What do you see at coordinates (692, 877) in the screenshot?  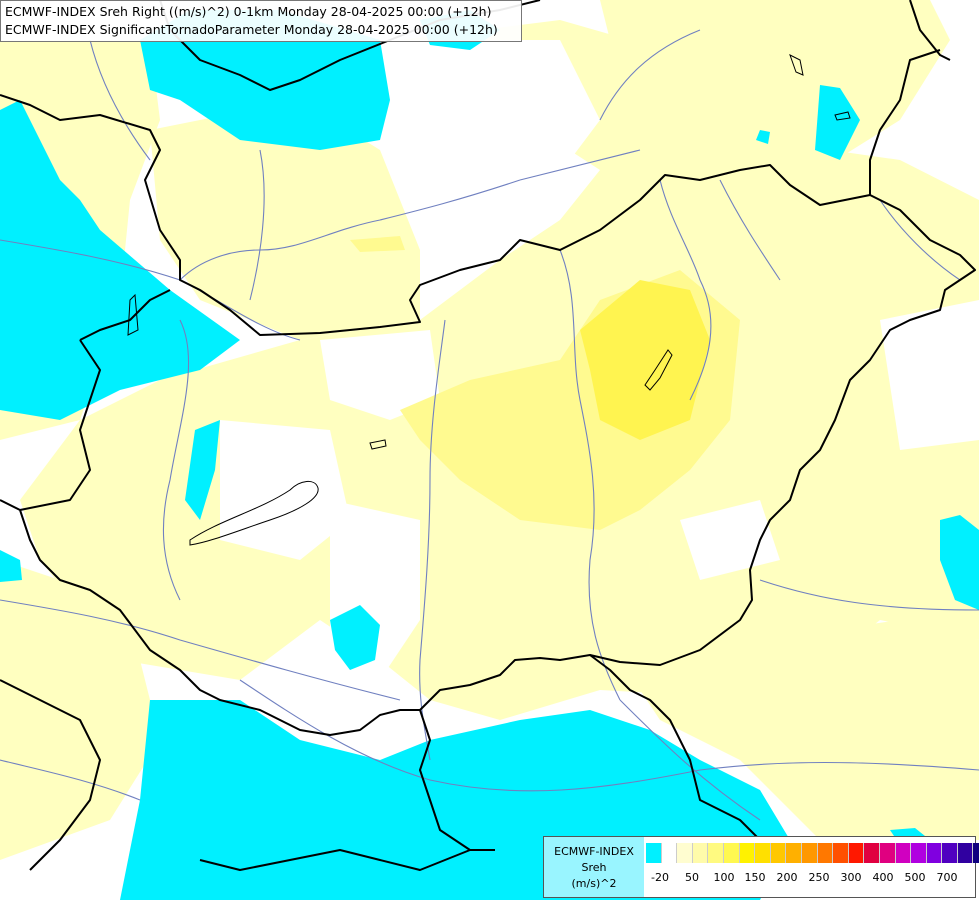 I see `legend-tick-label: 50` at bounding box center [692, 877].